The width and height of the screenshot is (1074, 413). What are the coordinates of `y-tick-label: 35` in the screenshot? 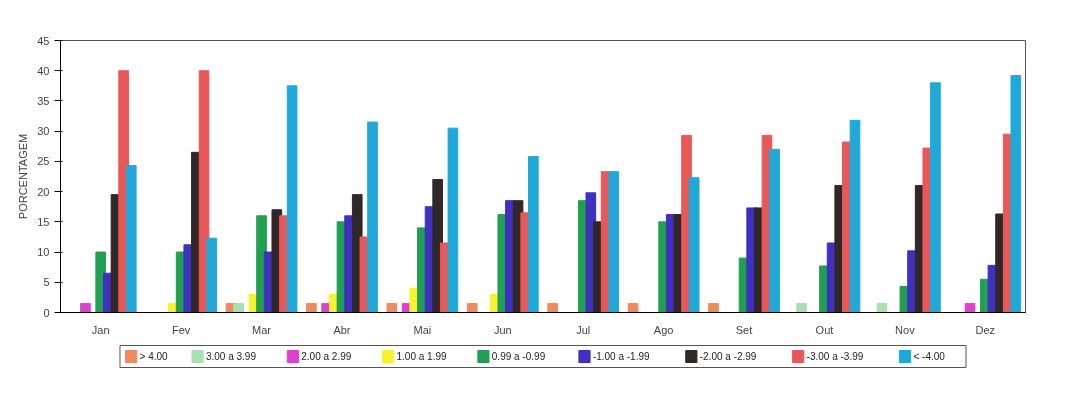 It's located at (43, 100).